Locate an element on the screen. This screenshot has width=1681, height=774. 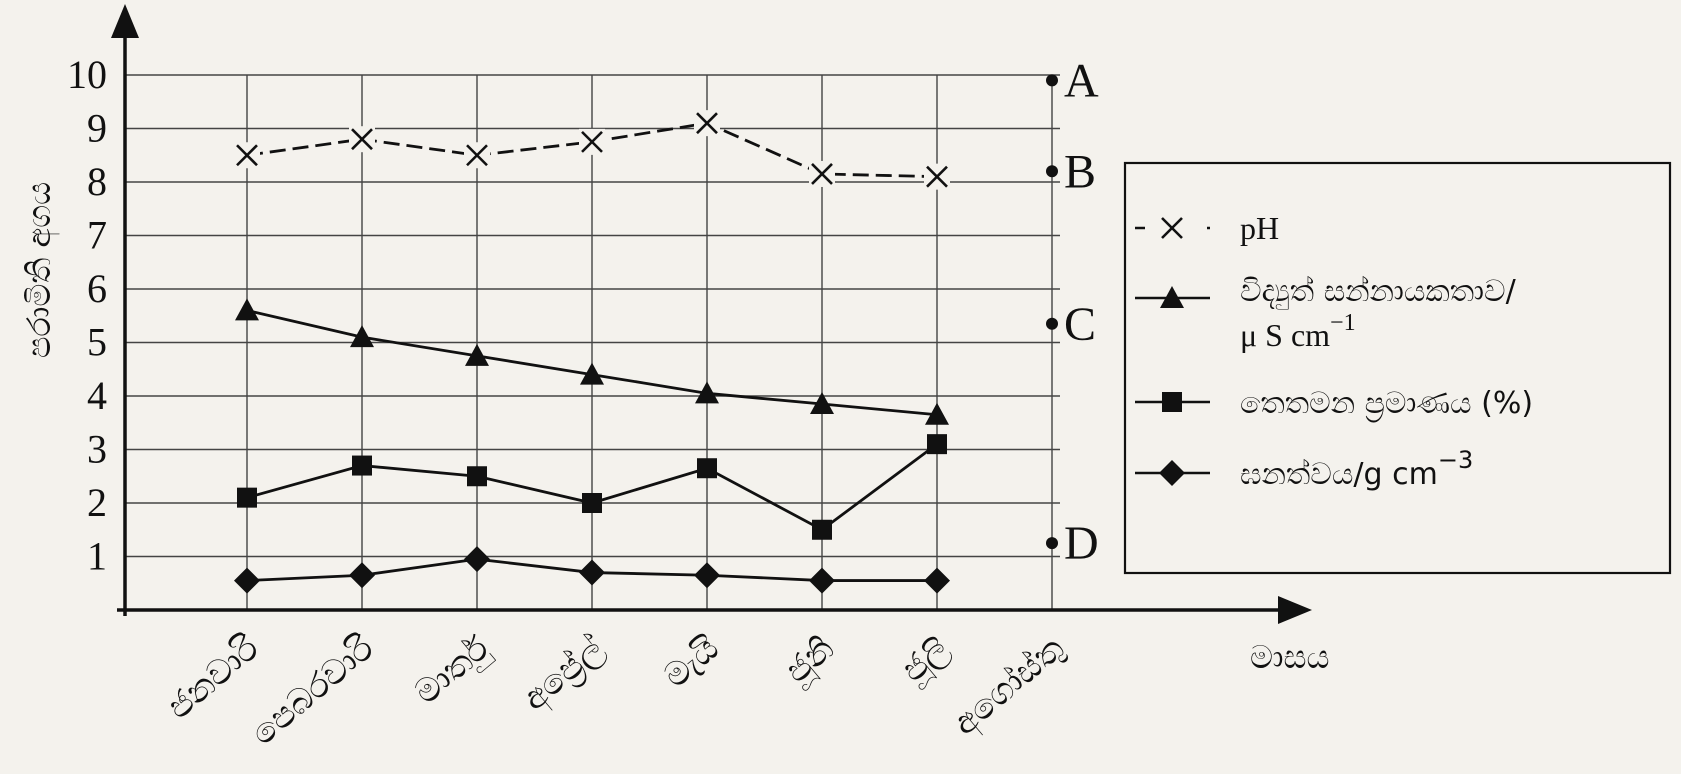
x-tick-label: ජනවාරි is located at coordinates (213, 678).